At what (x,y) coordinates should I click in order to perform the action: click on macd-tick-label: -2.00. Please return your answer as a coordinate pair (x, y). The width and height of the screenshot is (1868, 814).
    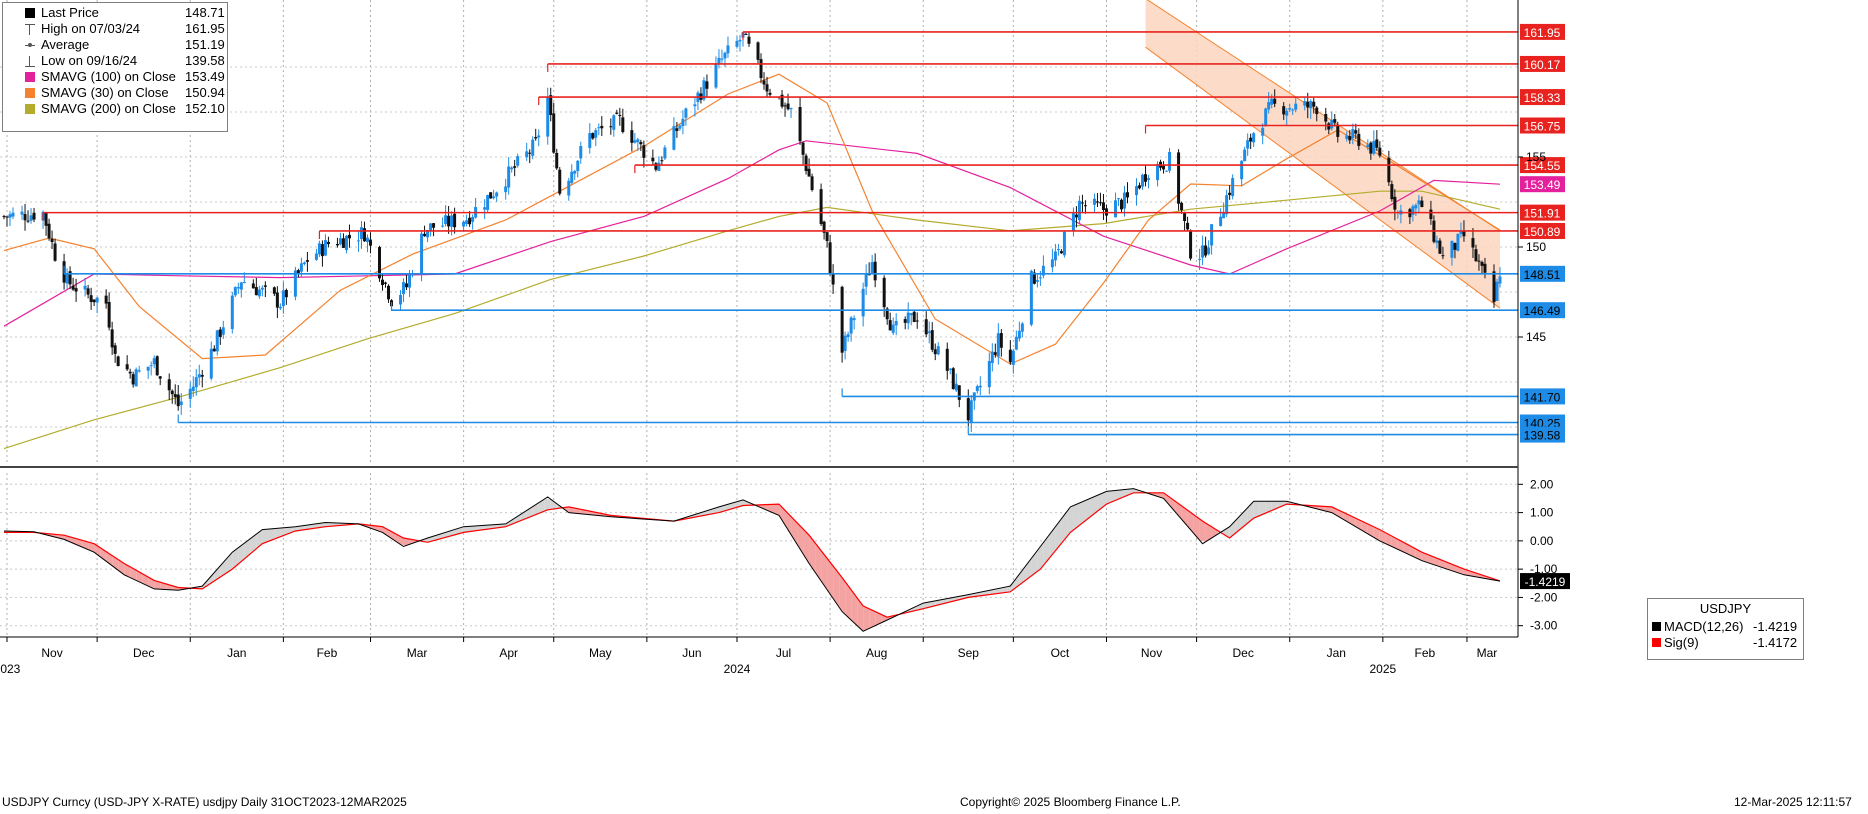
    Looking at the image, I should click on (1544, 597).